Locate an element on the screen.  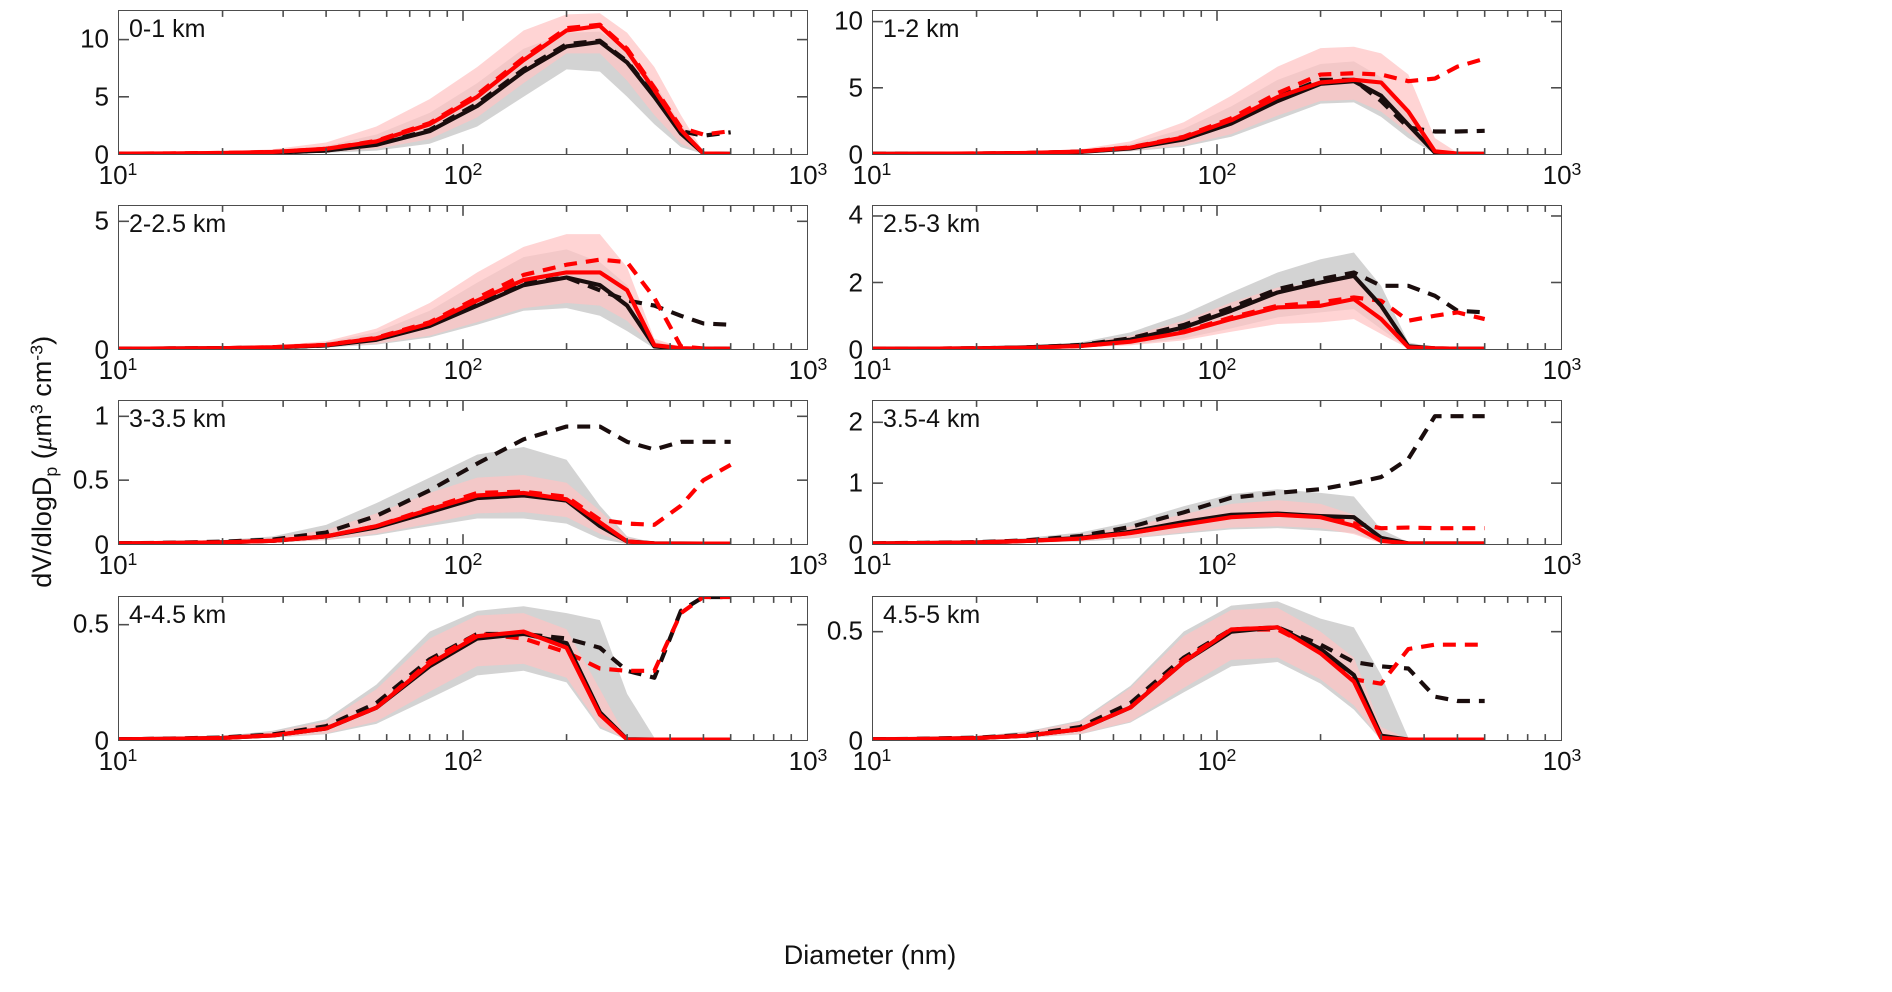
plot-box: 1-2 km is located at coordinates (1217, 82).